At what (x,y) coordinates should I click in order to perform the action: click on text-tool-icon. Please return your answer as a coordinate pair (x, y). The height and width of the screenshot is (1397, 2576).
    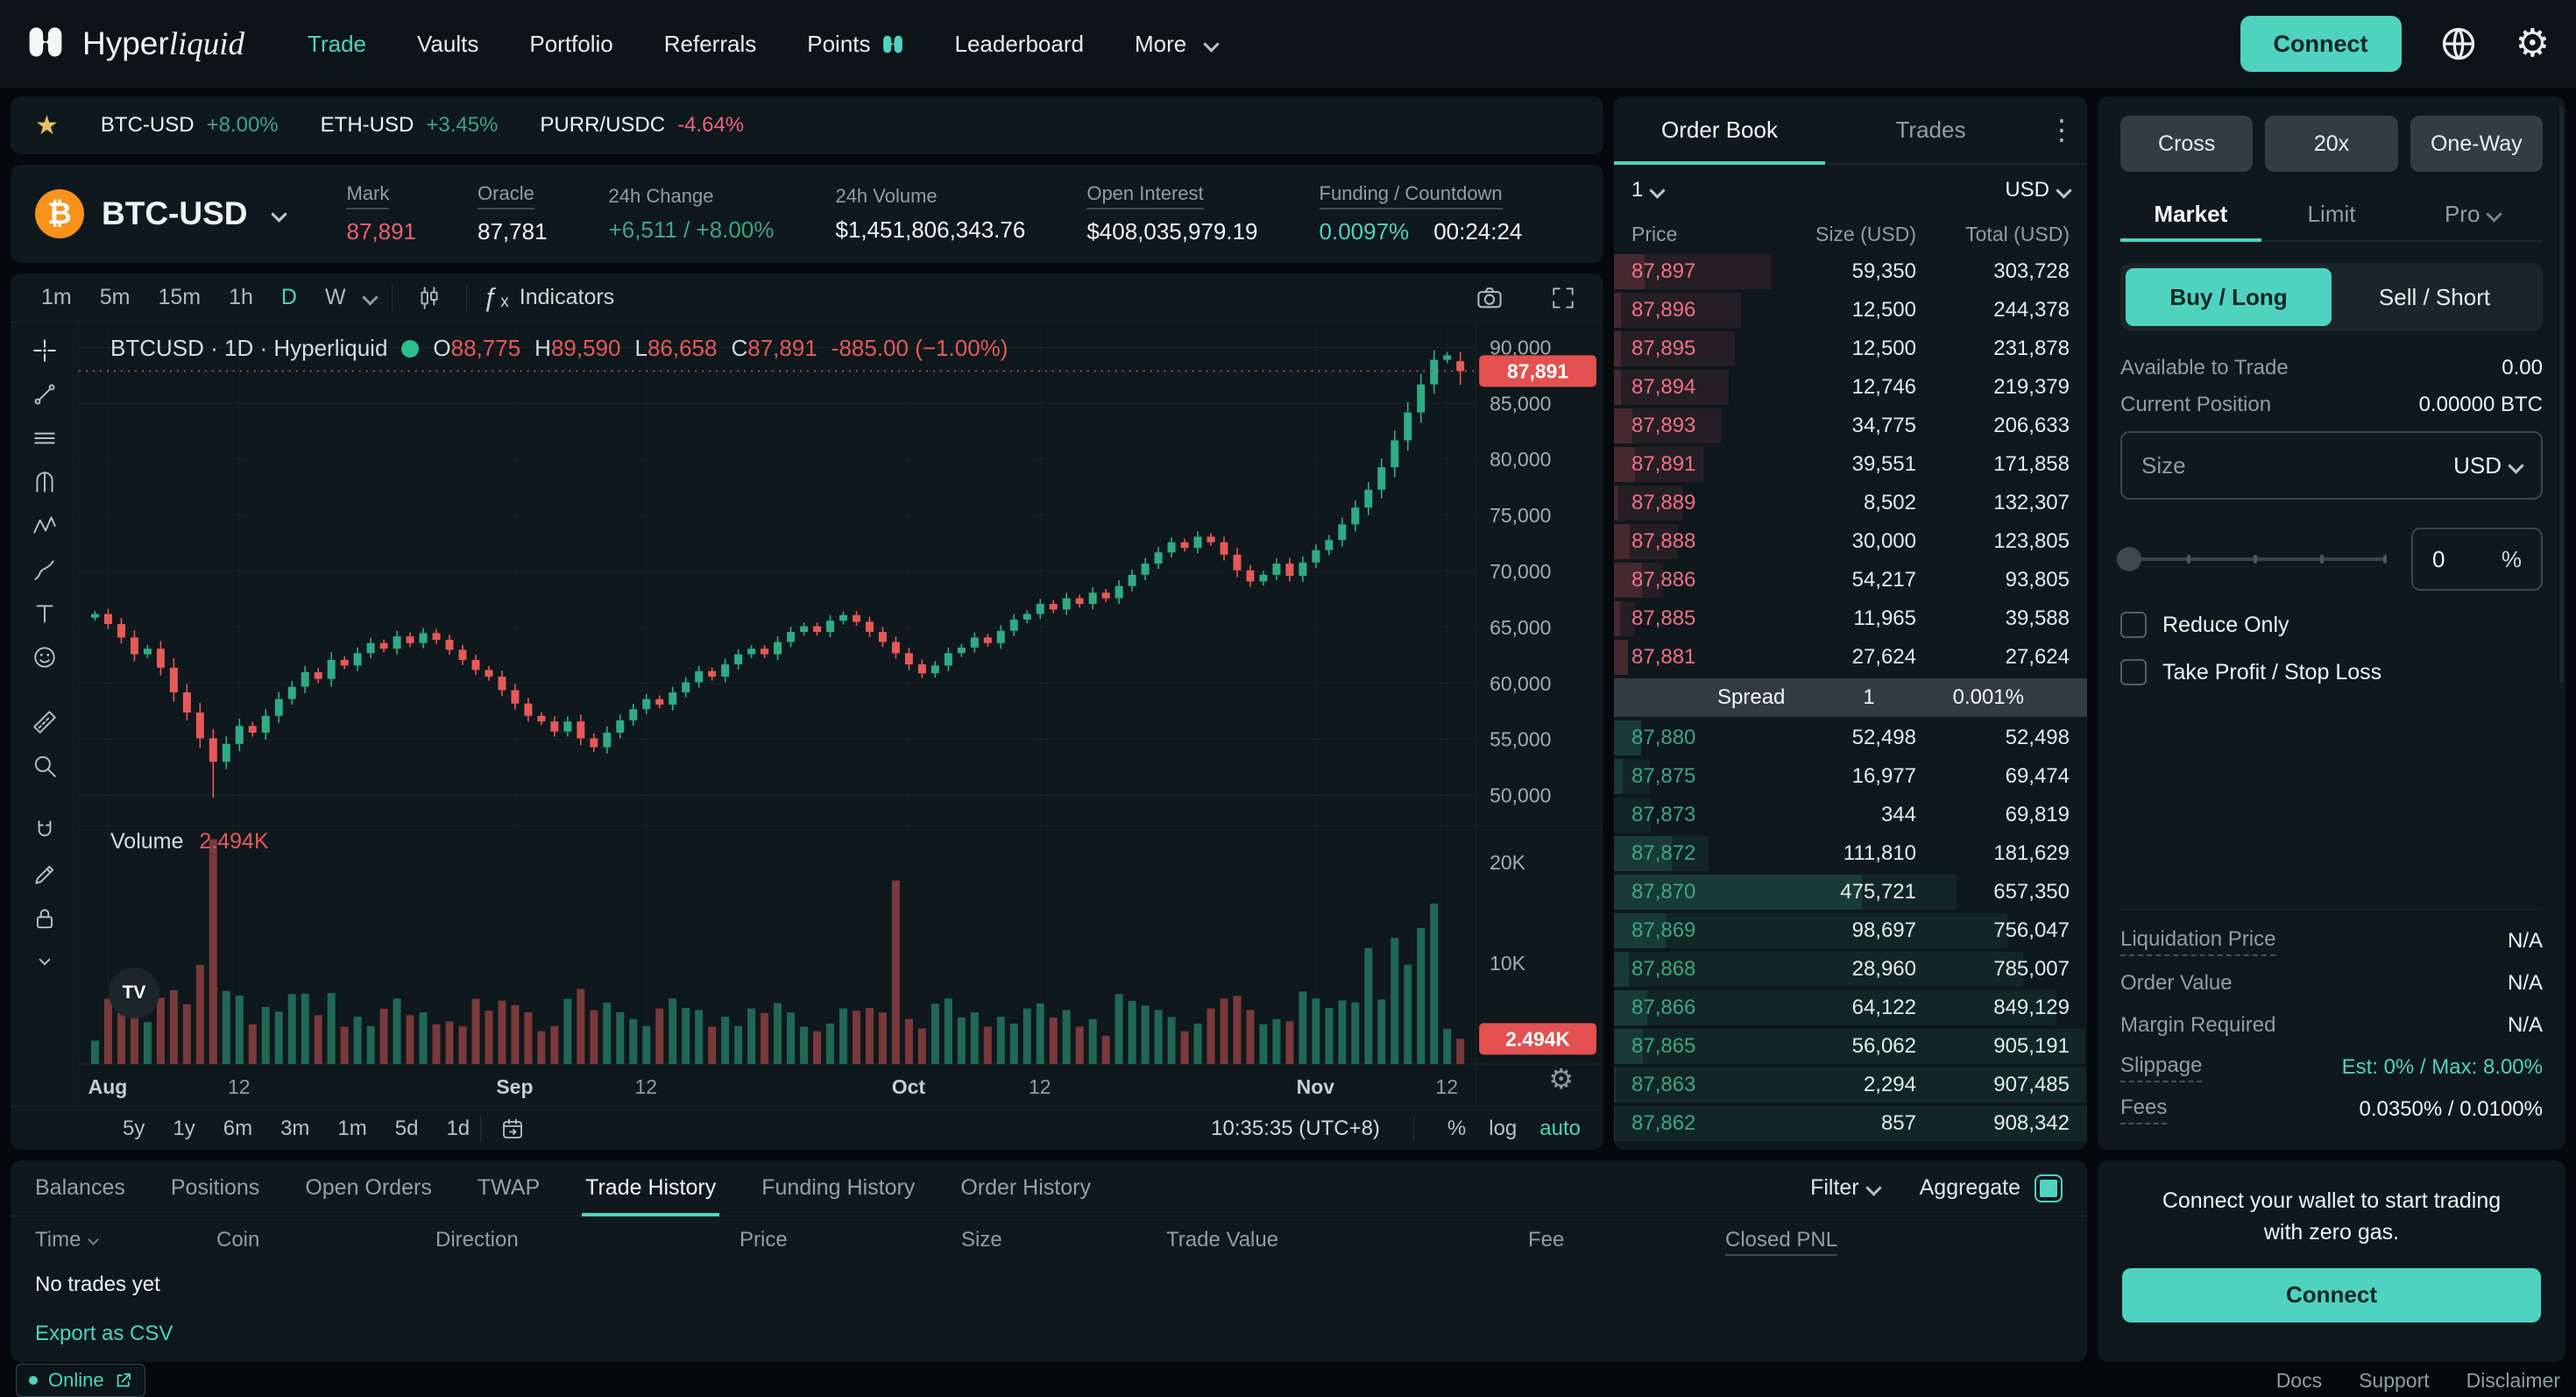
    Looking at the image, I should click on (45, 613).